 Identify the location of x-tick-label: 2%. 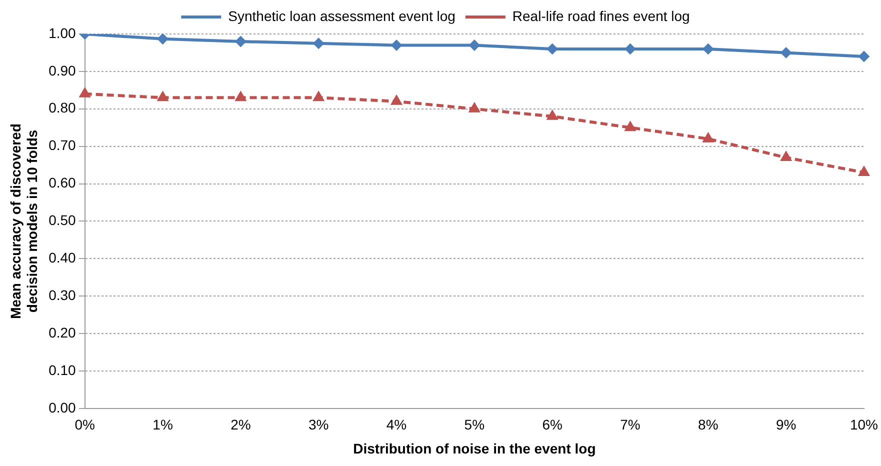
(240, 424).